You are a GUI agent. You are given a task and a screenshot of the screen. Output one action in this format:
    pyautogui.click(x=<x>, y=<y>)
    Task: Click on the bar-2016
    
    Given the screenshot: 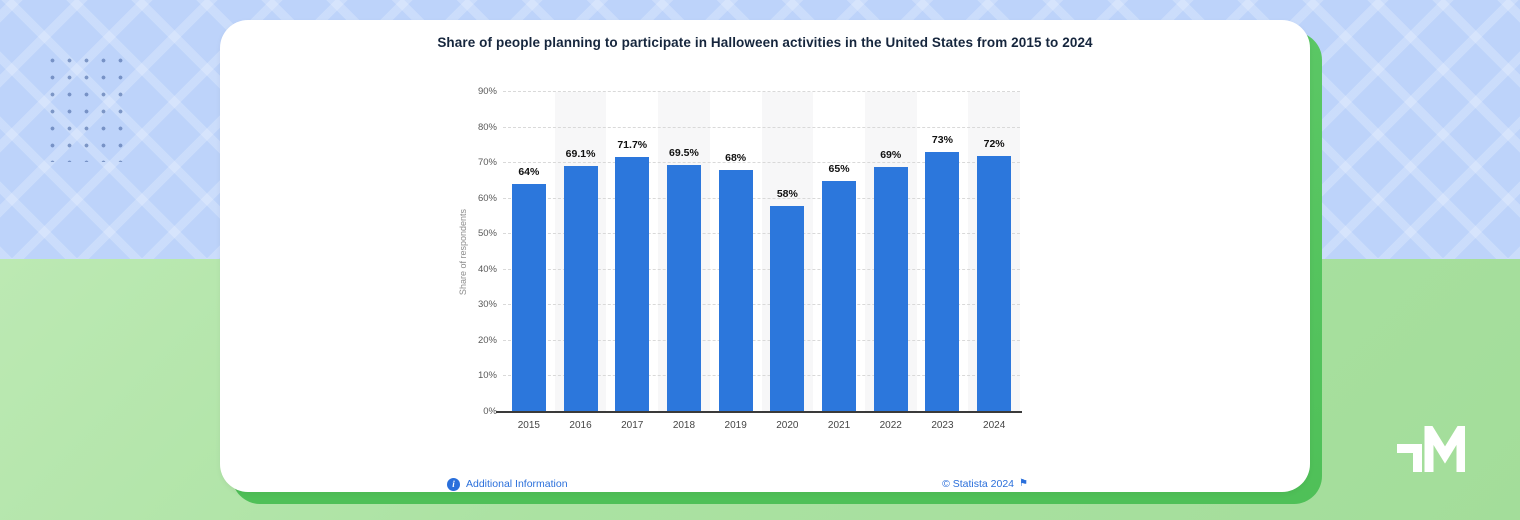 What is the action you would take?
    pyautogui.click(x=580, y=289)
    